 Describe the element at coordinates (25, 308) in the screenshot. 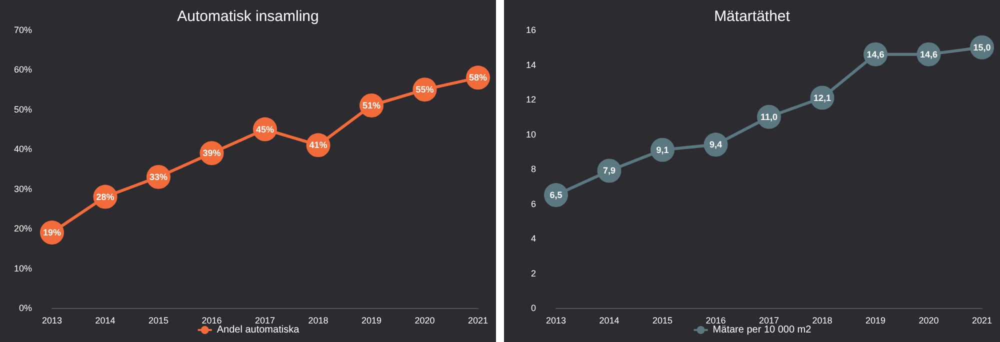

I see `y-tick-label: 0%` at that location.